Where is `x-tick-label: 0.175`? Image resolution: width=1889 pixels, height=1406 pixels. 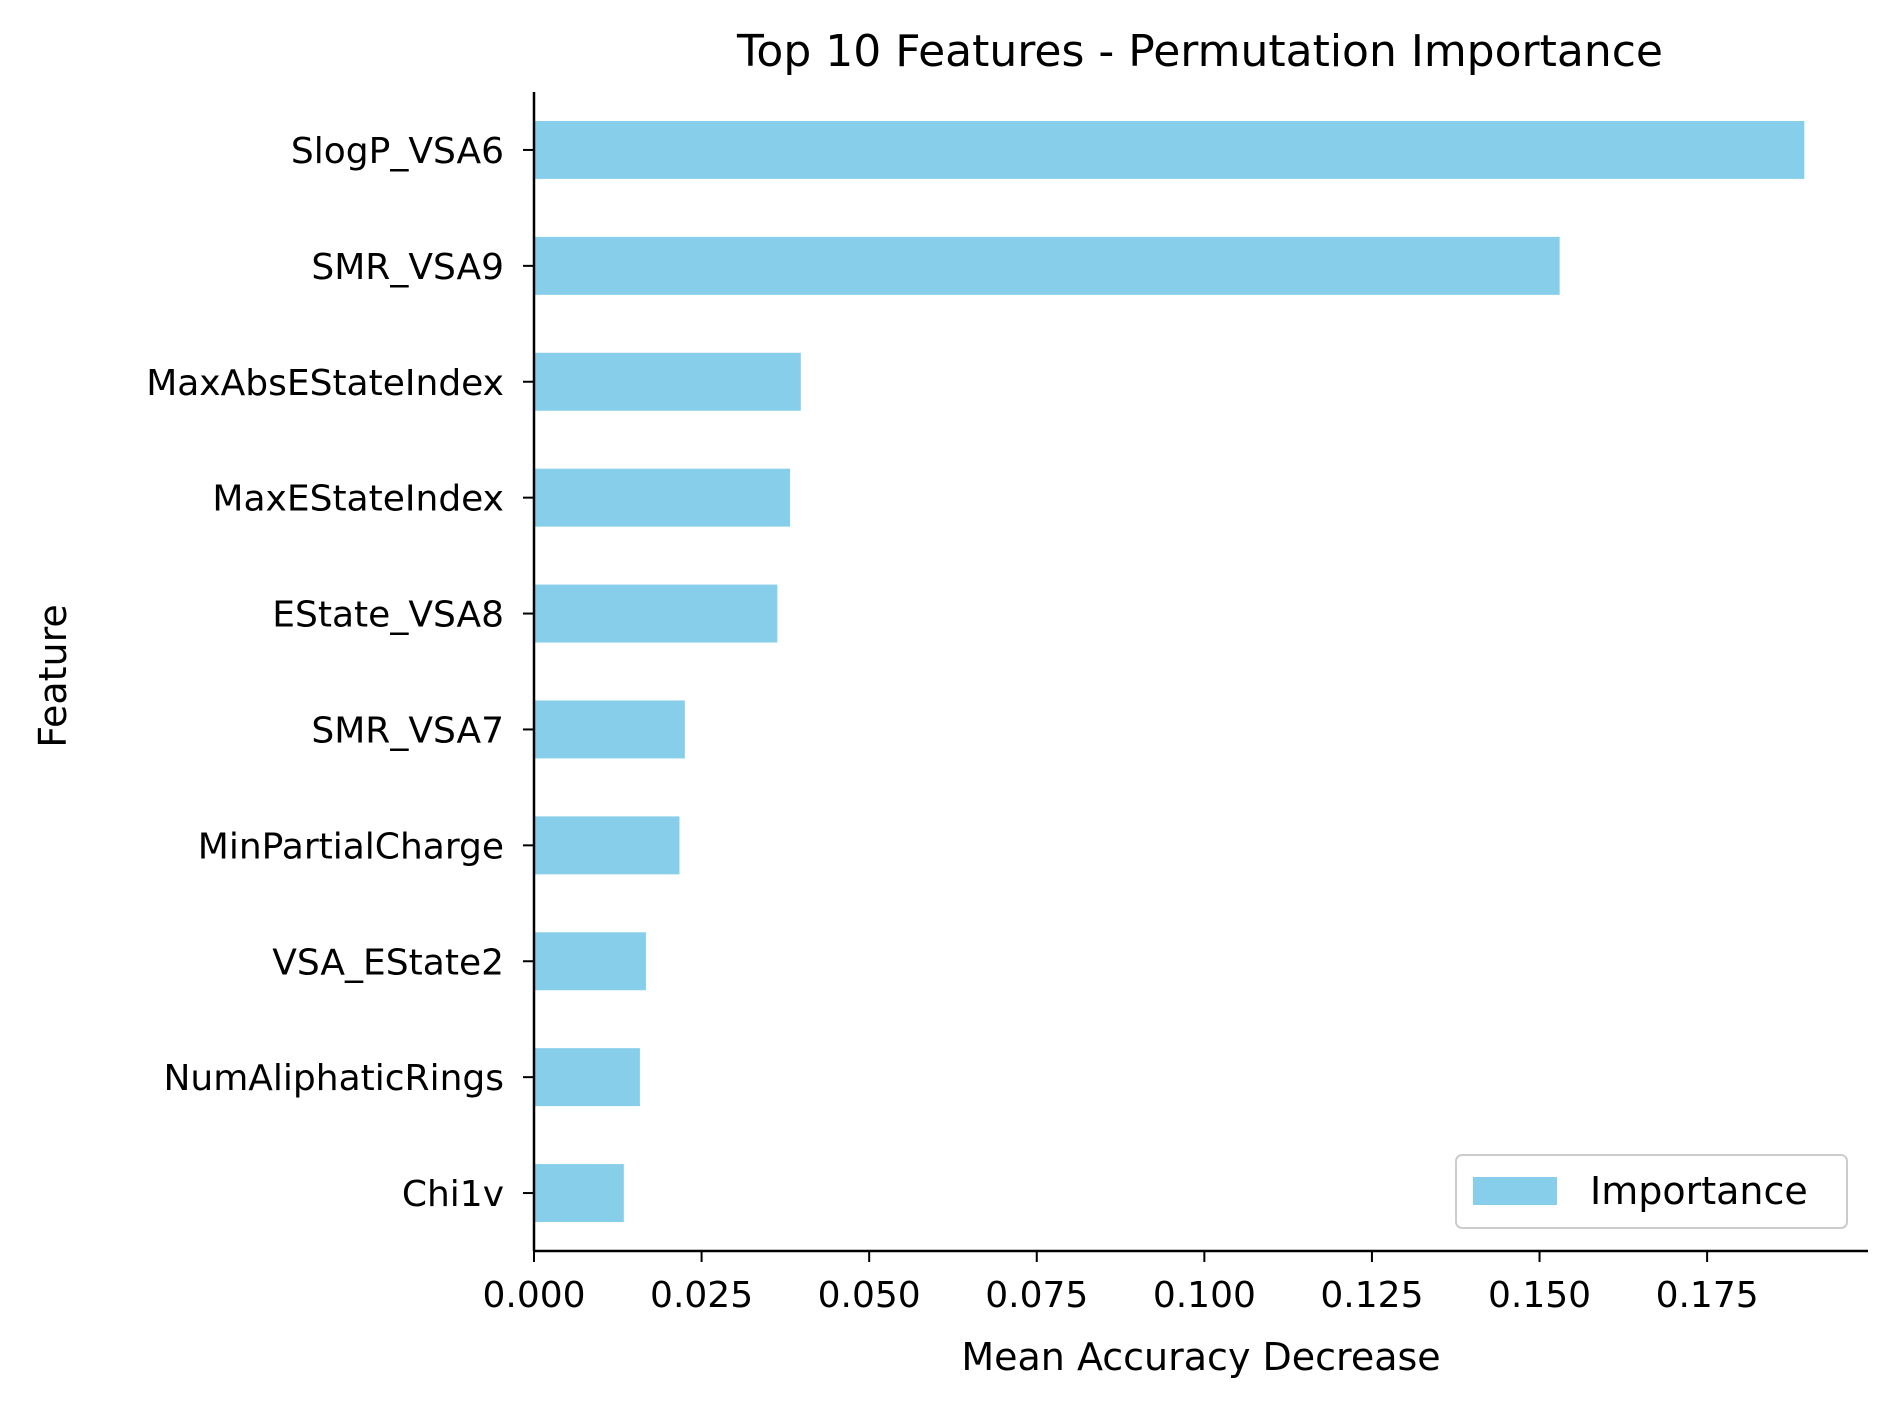
x-tick-label: 0.175 is located at coordinates (1707, 1295).